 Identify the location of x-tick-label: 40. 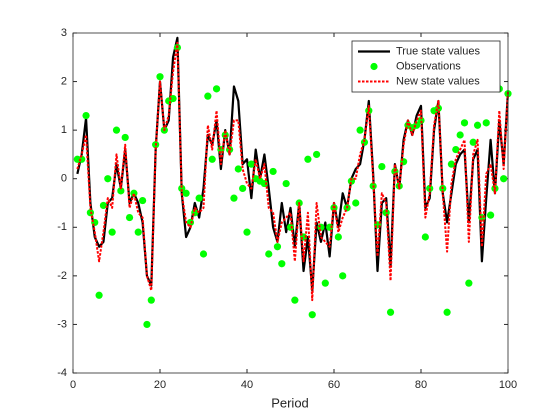
(247, 385).